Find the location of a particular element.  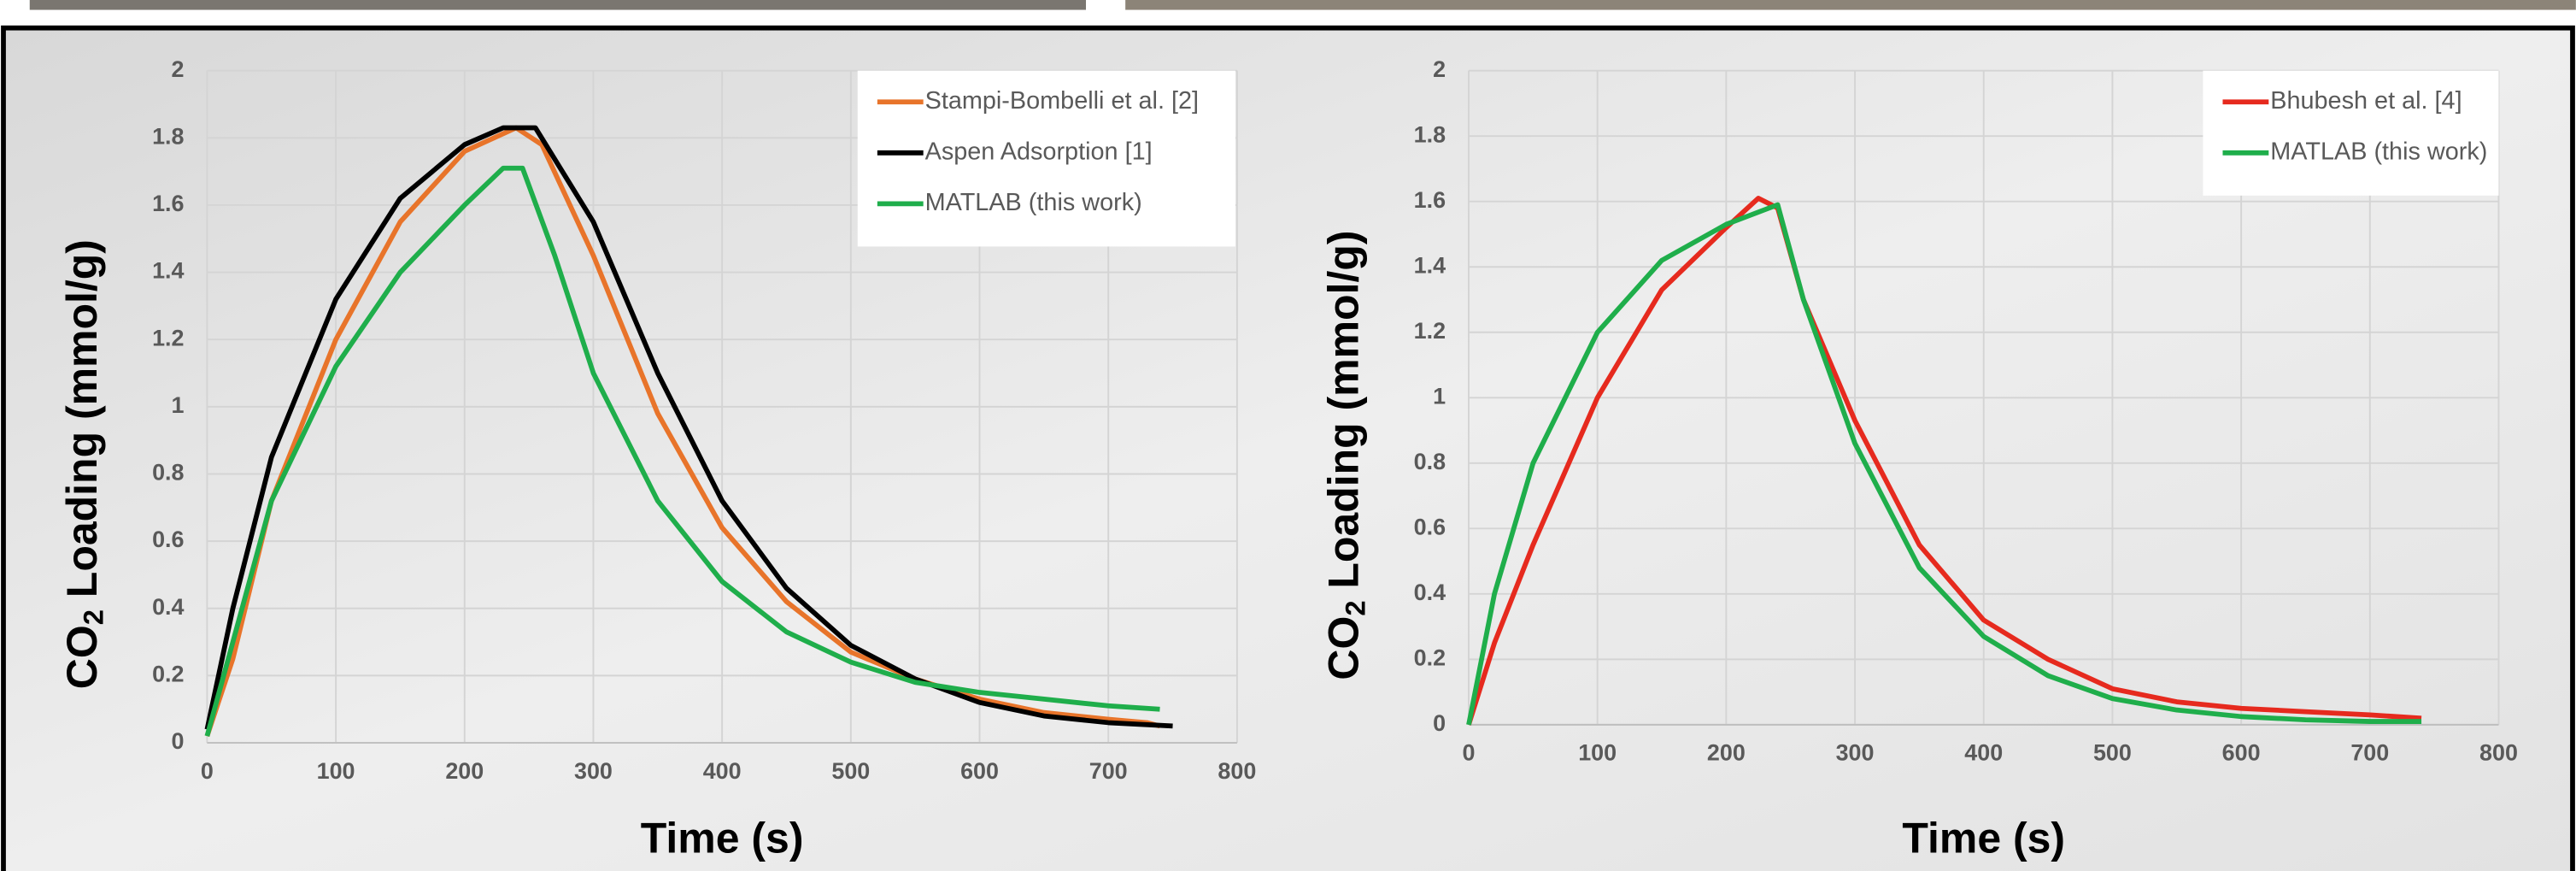

legend-label: Aspen Adsorption [1] is located at coordinates (1039, 151).